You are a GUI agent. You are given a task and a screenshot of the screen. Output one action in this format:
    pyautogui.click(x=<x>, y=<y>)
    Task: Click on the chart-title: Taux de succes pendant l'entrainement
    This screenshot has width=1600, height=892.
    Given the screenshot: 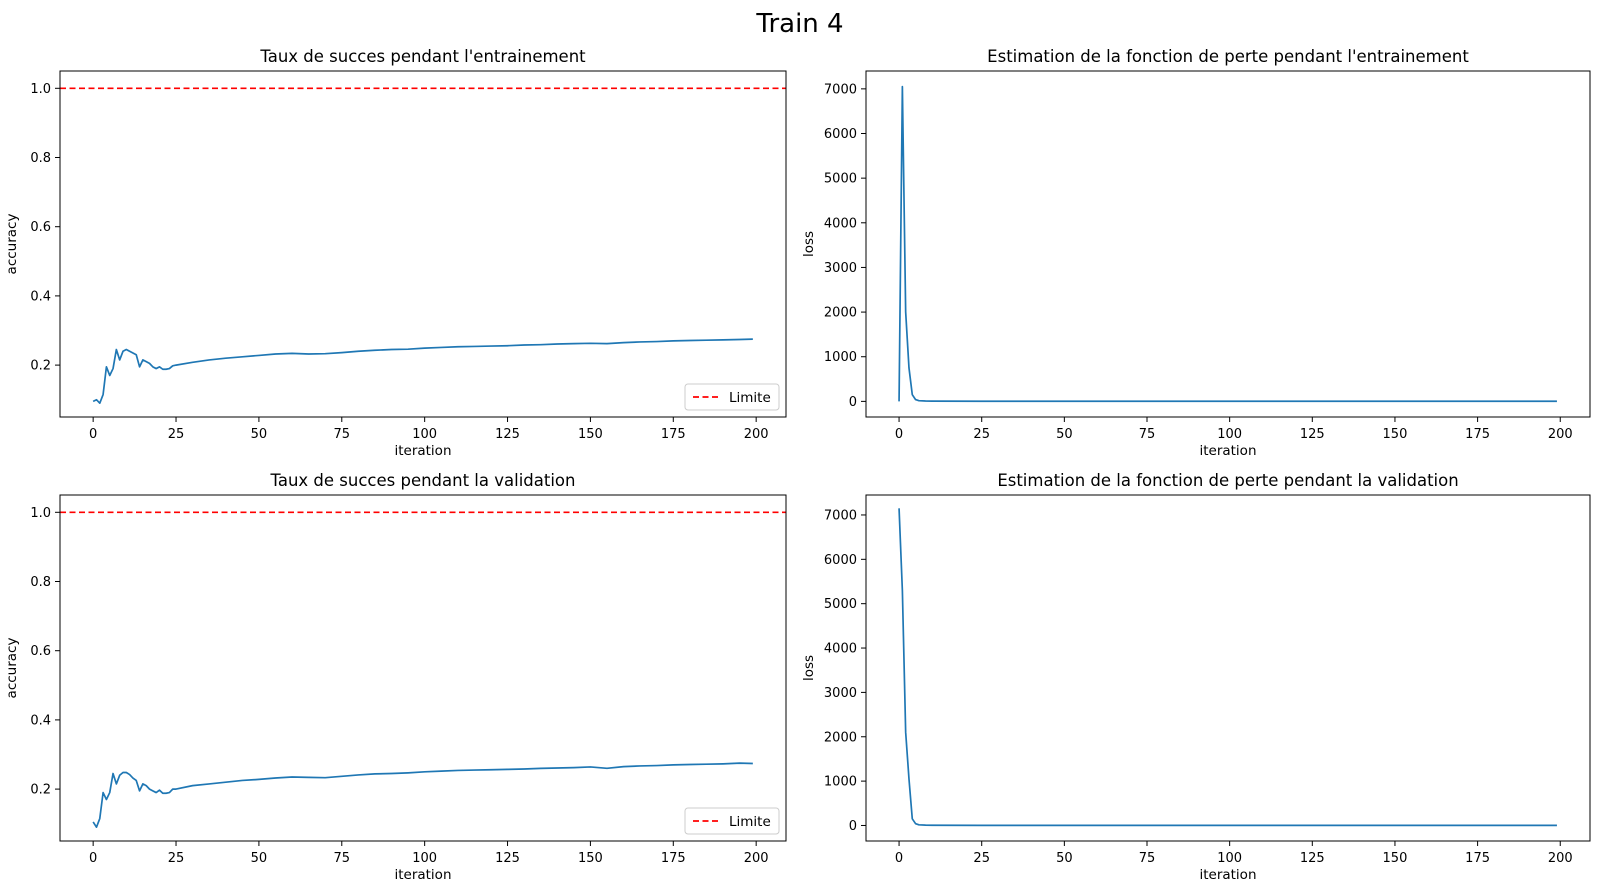 What is the action you would take?
    pyautogui.click(x=422, y=56)
    